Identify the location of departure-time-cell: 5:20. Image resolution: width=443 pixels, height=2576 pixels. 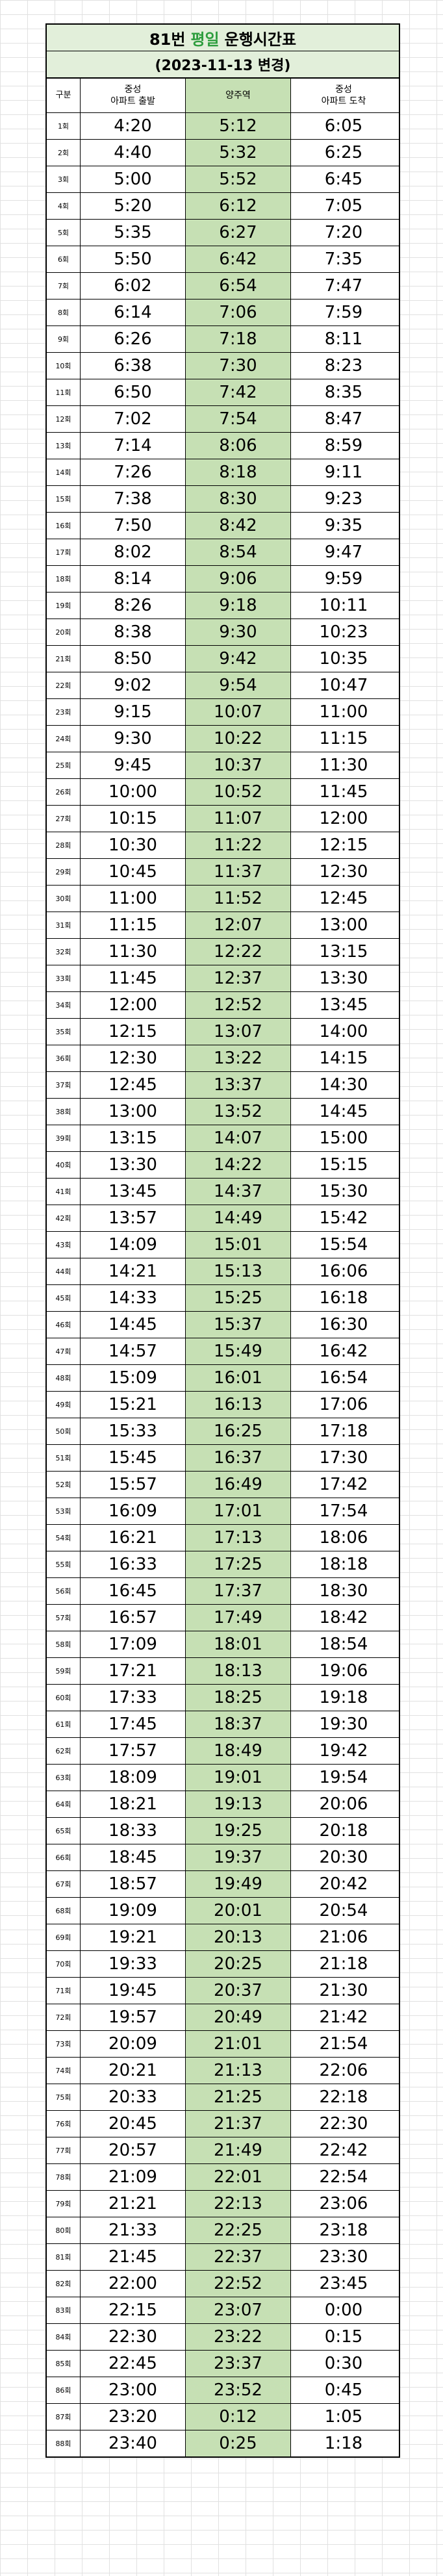
(133, 206).